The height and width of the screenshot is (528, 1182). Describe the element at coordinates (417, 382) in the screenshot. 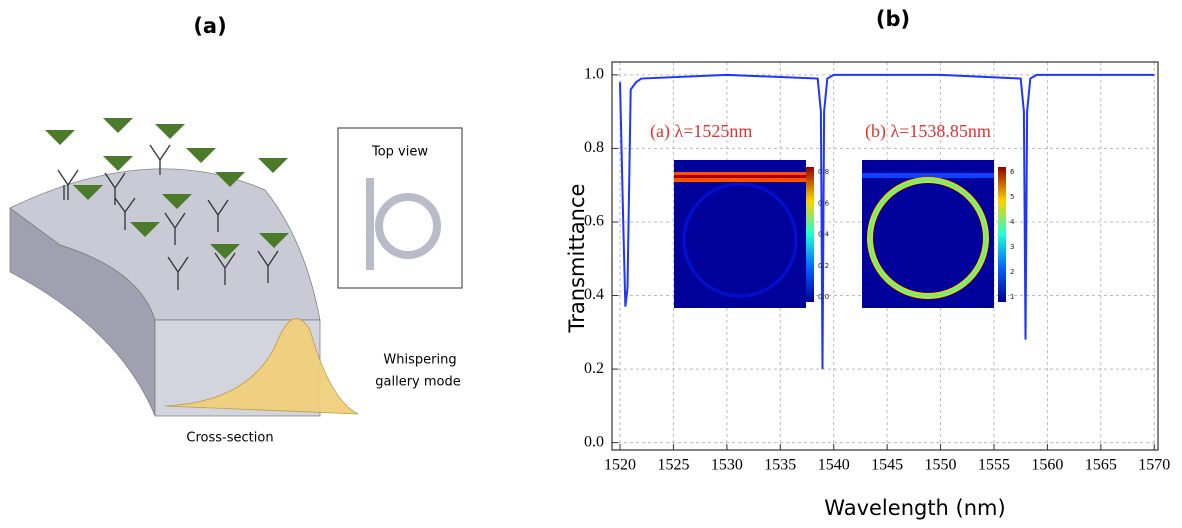

I see `mode-label: gallery mode` at that location.